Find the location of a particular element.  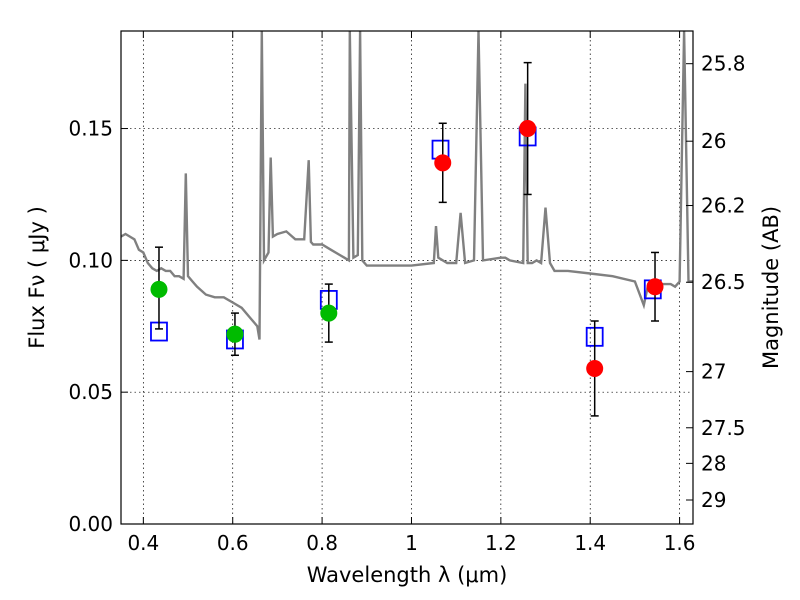

x-tick-label: 0.8 is located at coordinates (322, 543).